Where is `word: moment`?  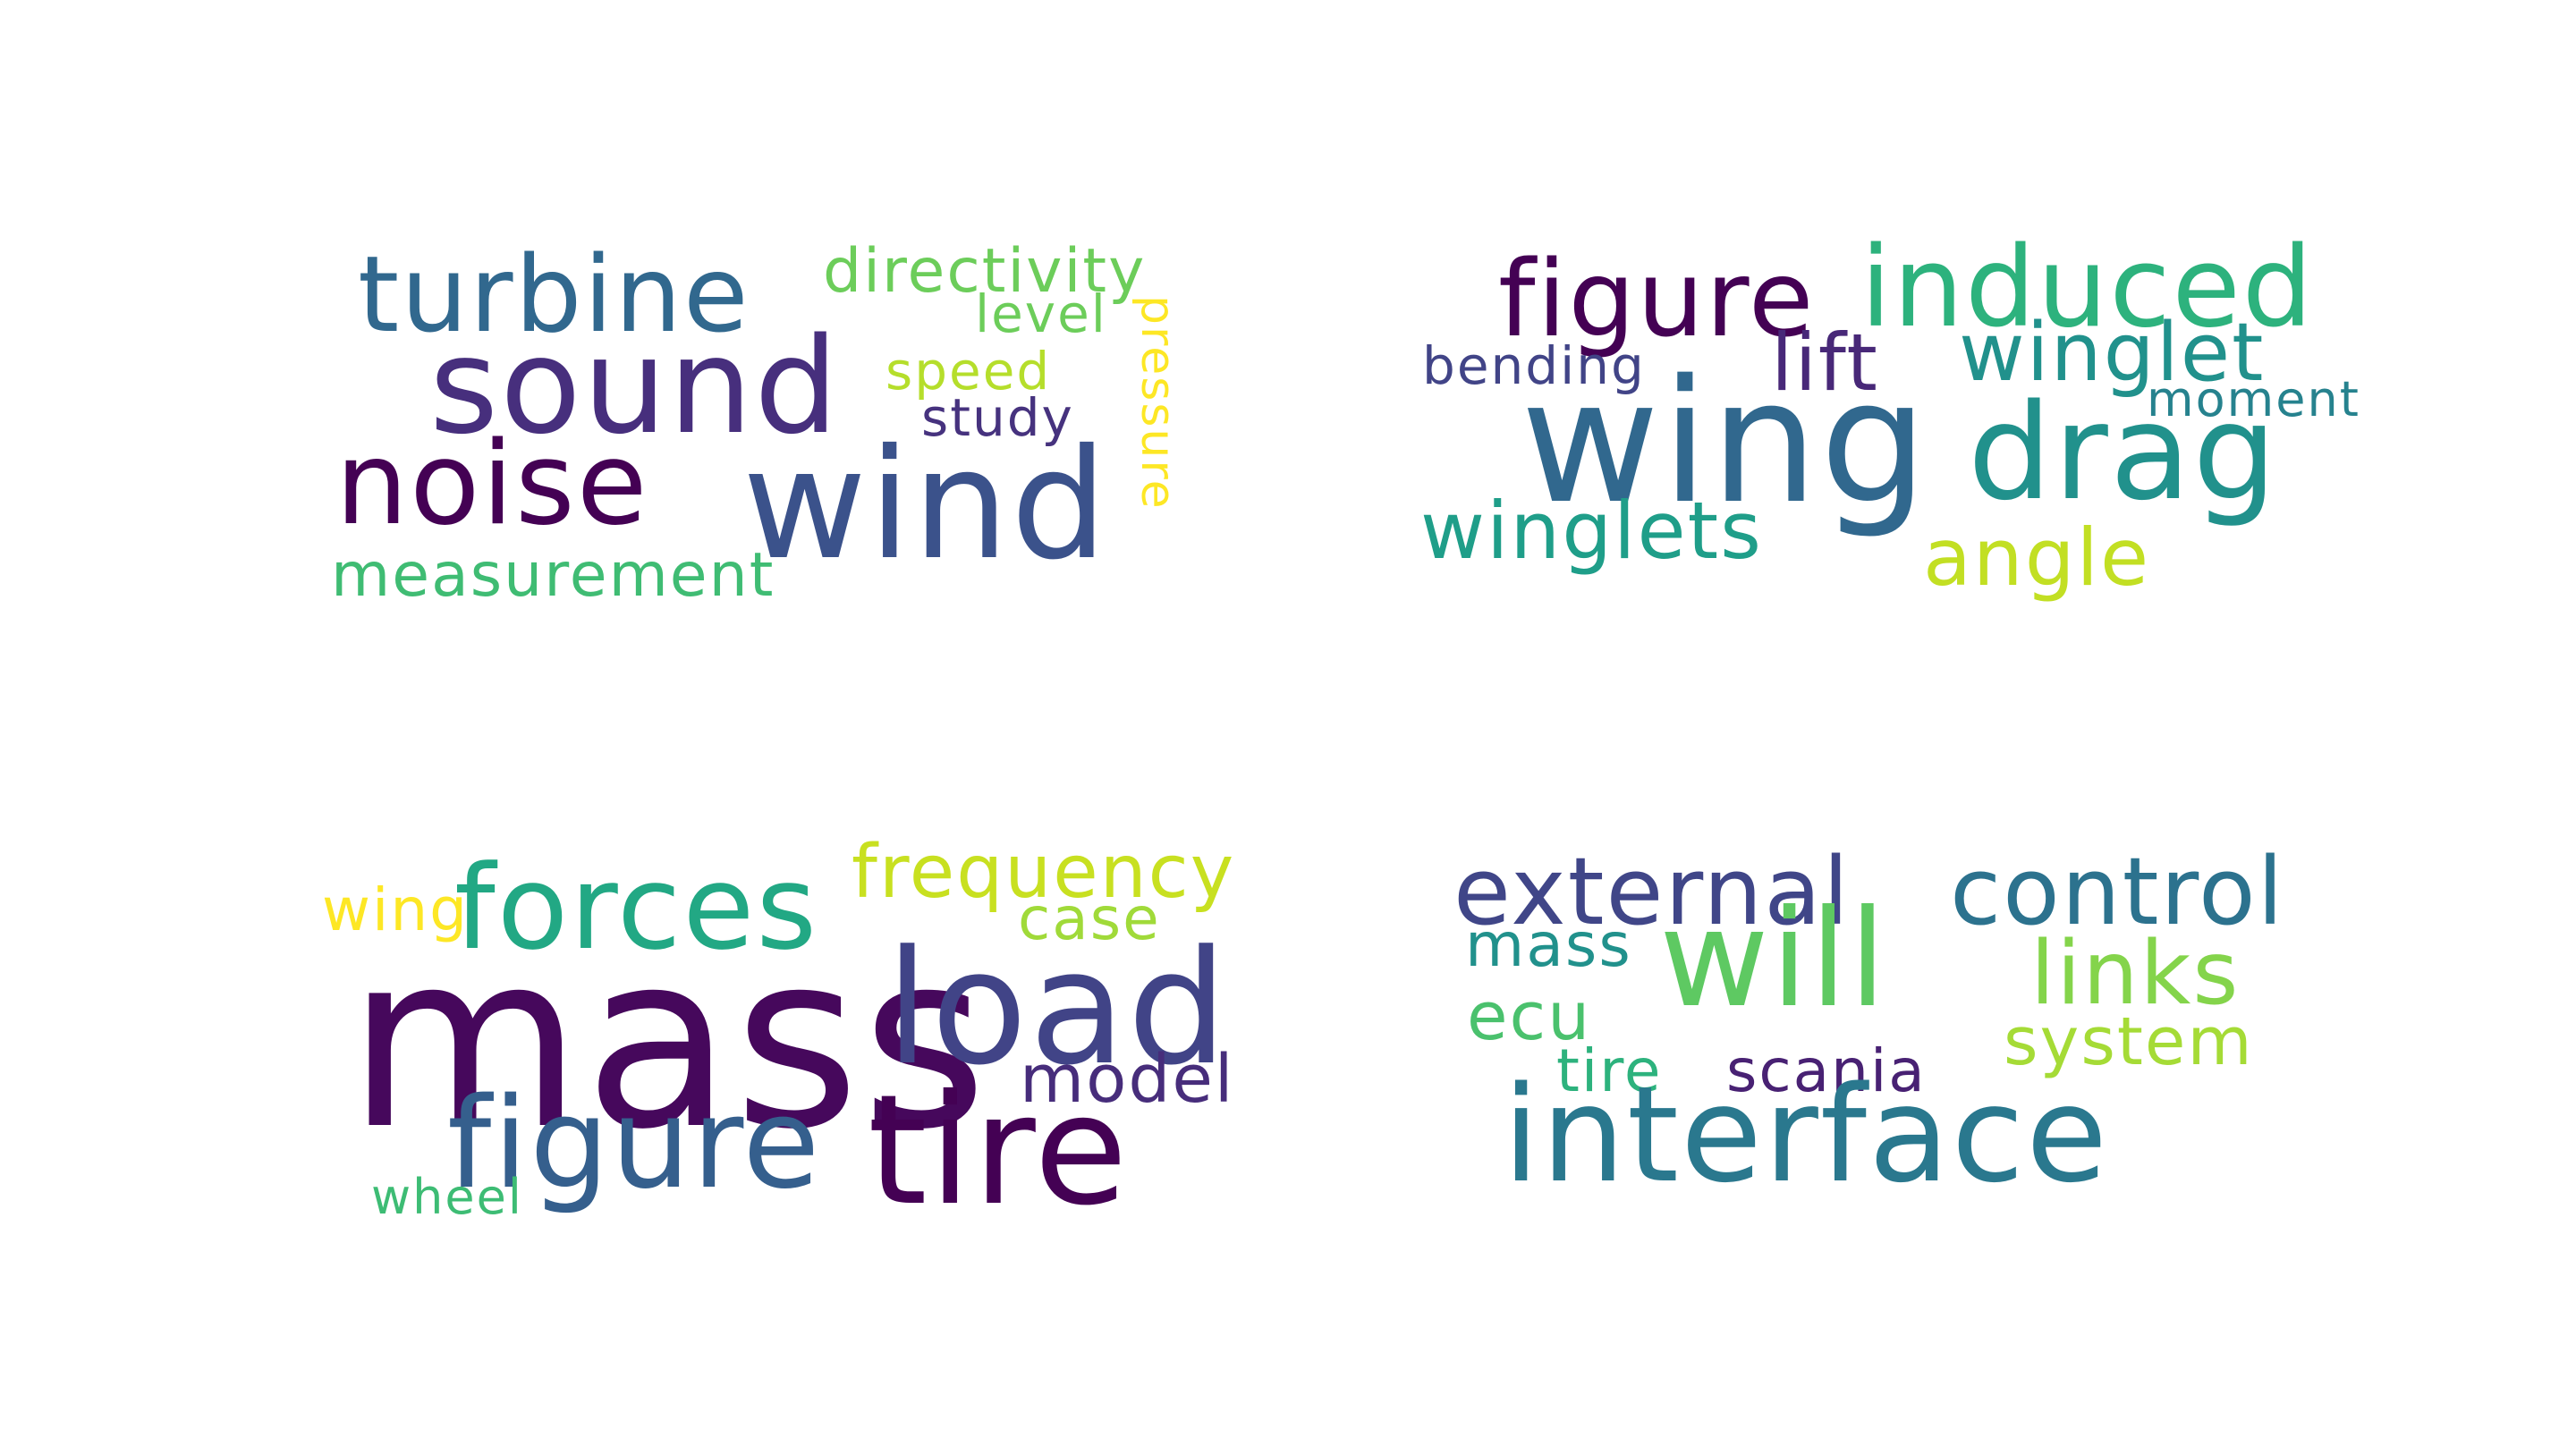 word: moment is located at coordinates (2253, 399).